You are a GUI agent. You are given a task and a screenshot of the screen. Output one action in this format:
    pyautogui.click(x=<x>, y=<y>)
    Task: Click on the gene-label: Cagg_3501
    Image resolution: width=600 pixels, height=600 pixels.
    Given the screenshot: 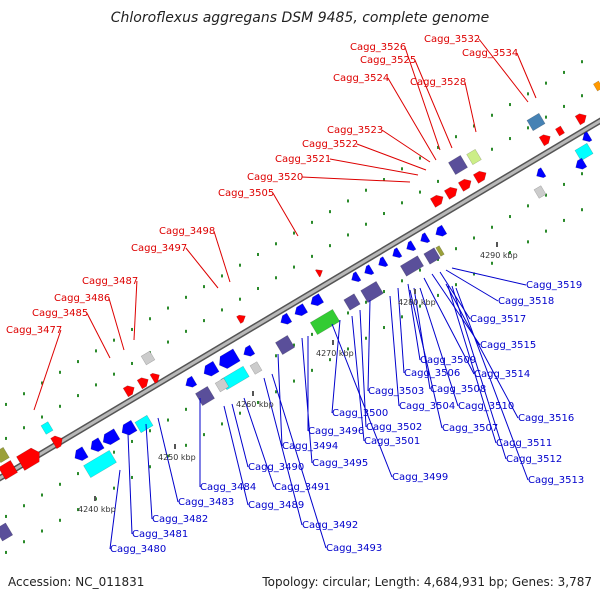 What is the action you would take?
    pyautogui.click(x=392, y=441)
    